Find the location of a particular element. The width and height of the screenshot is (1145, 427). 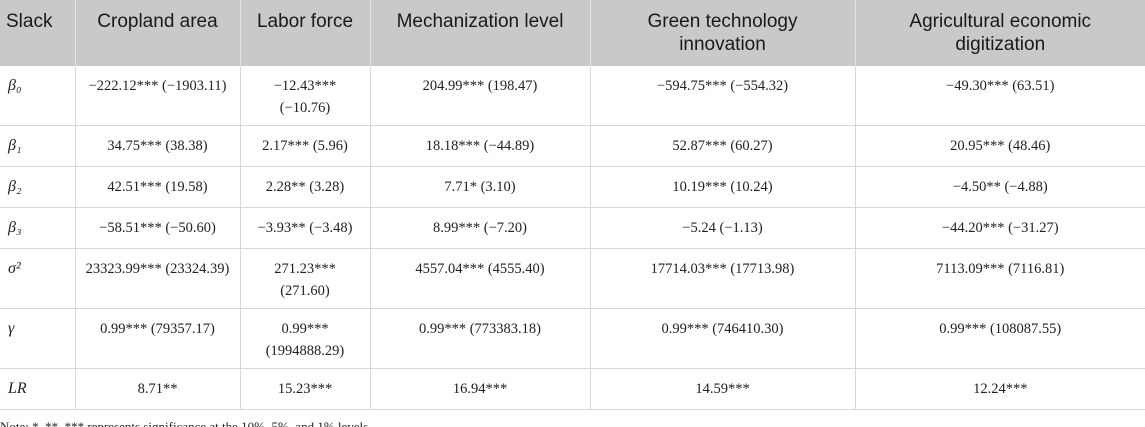

table-cell: 2.28** (3.28) is located at coordinates (304, 187).